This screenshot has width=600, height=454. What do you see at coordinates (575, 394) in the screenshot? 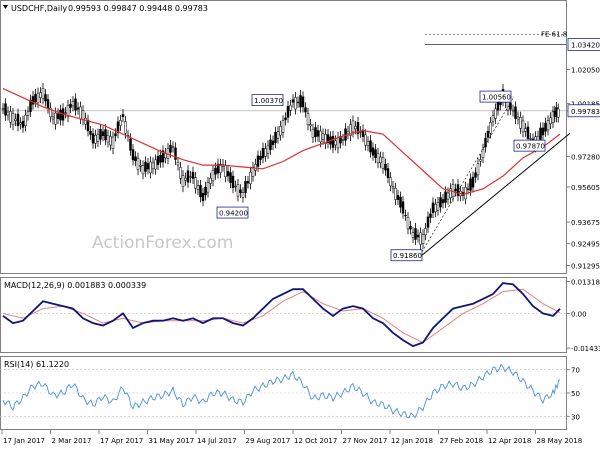
I see `rsi-axis-label: 50` at bounding box center [575, 394].